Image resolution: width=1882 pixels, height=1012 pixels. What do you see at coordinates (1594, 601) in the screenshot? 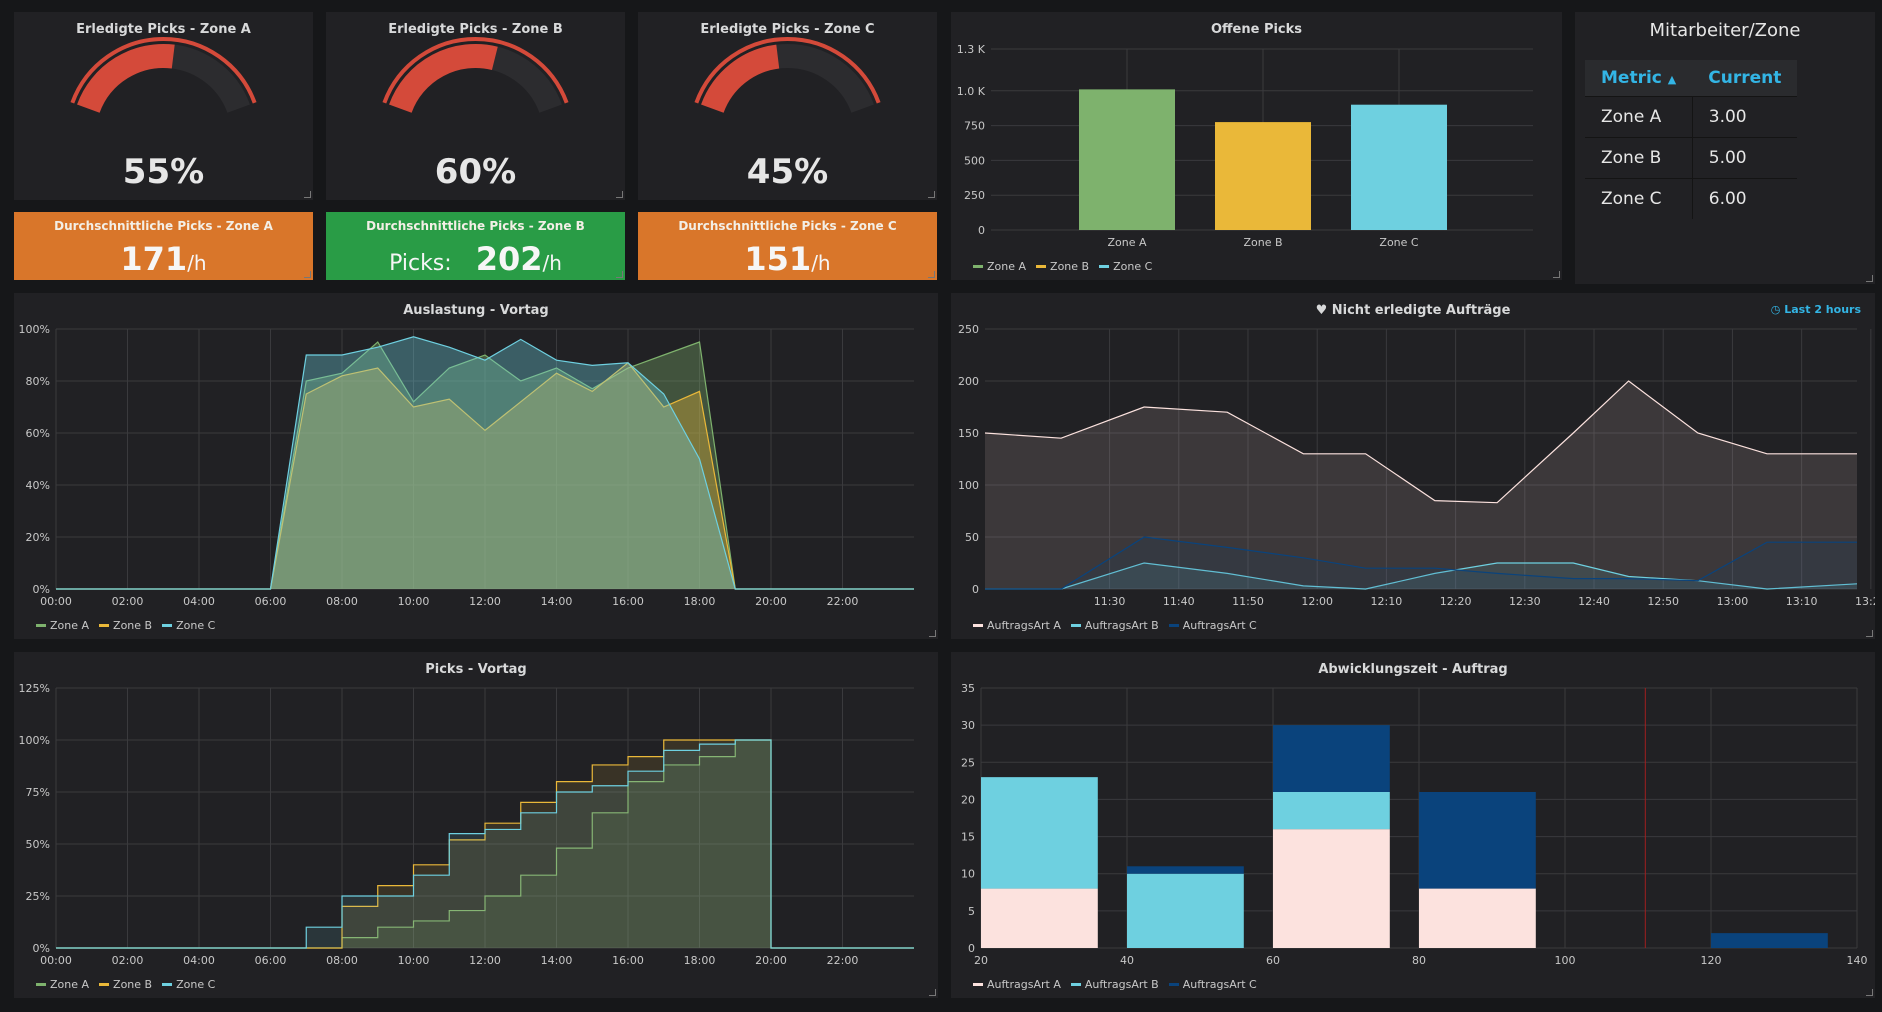
I see `x-tick-label: 12:40` at bounding box center [1594, 601].